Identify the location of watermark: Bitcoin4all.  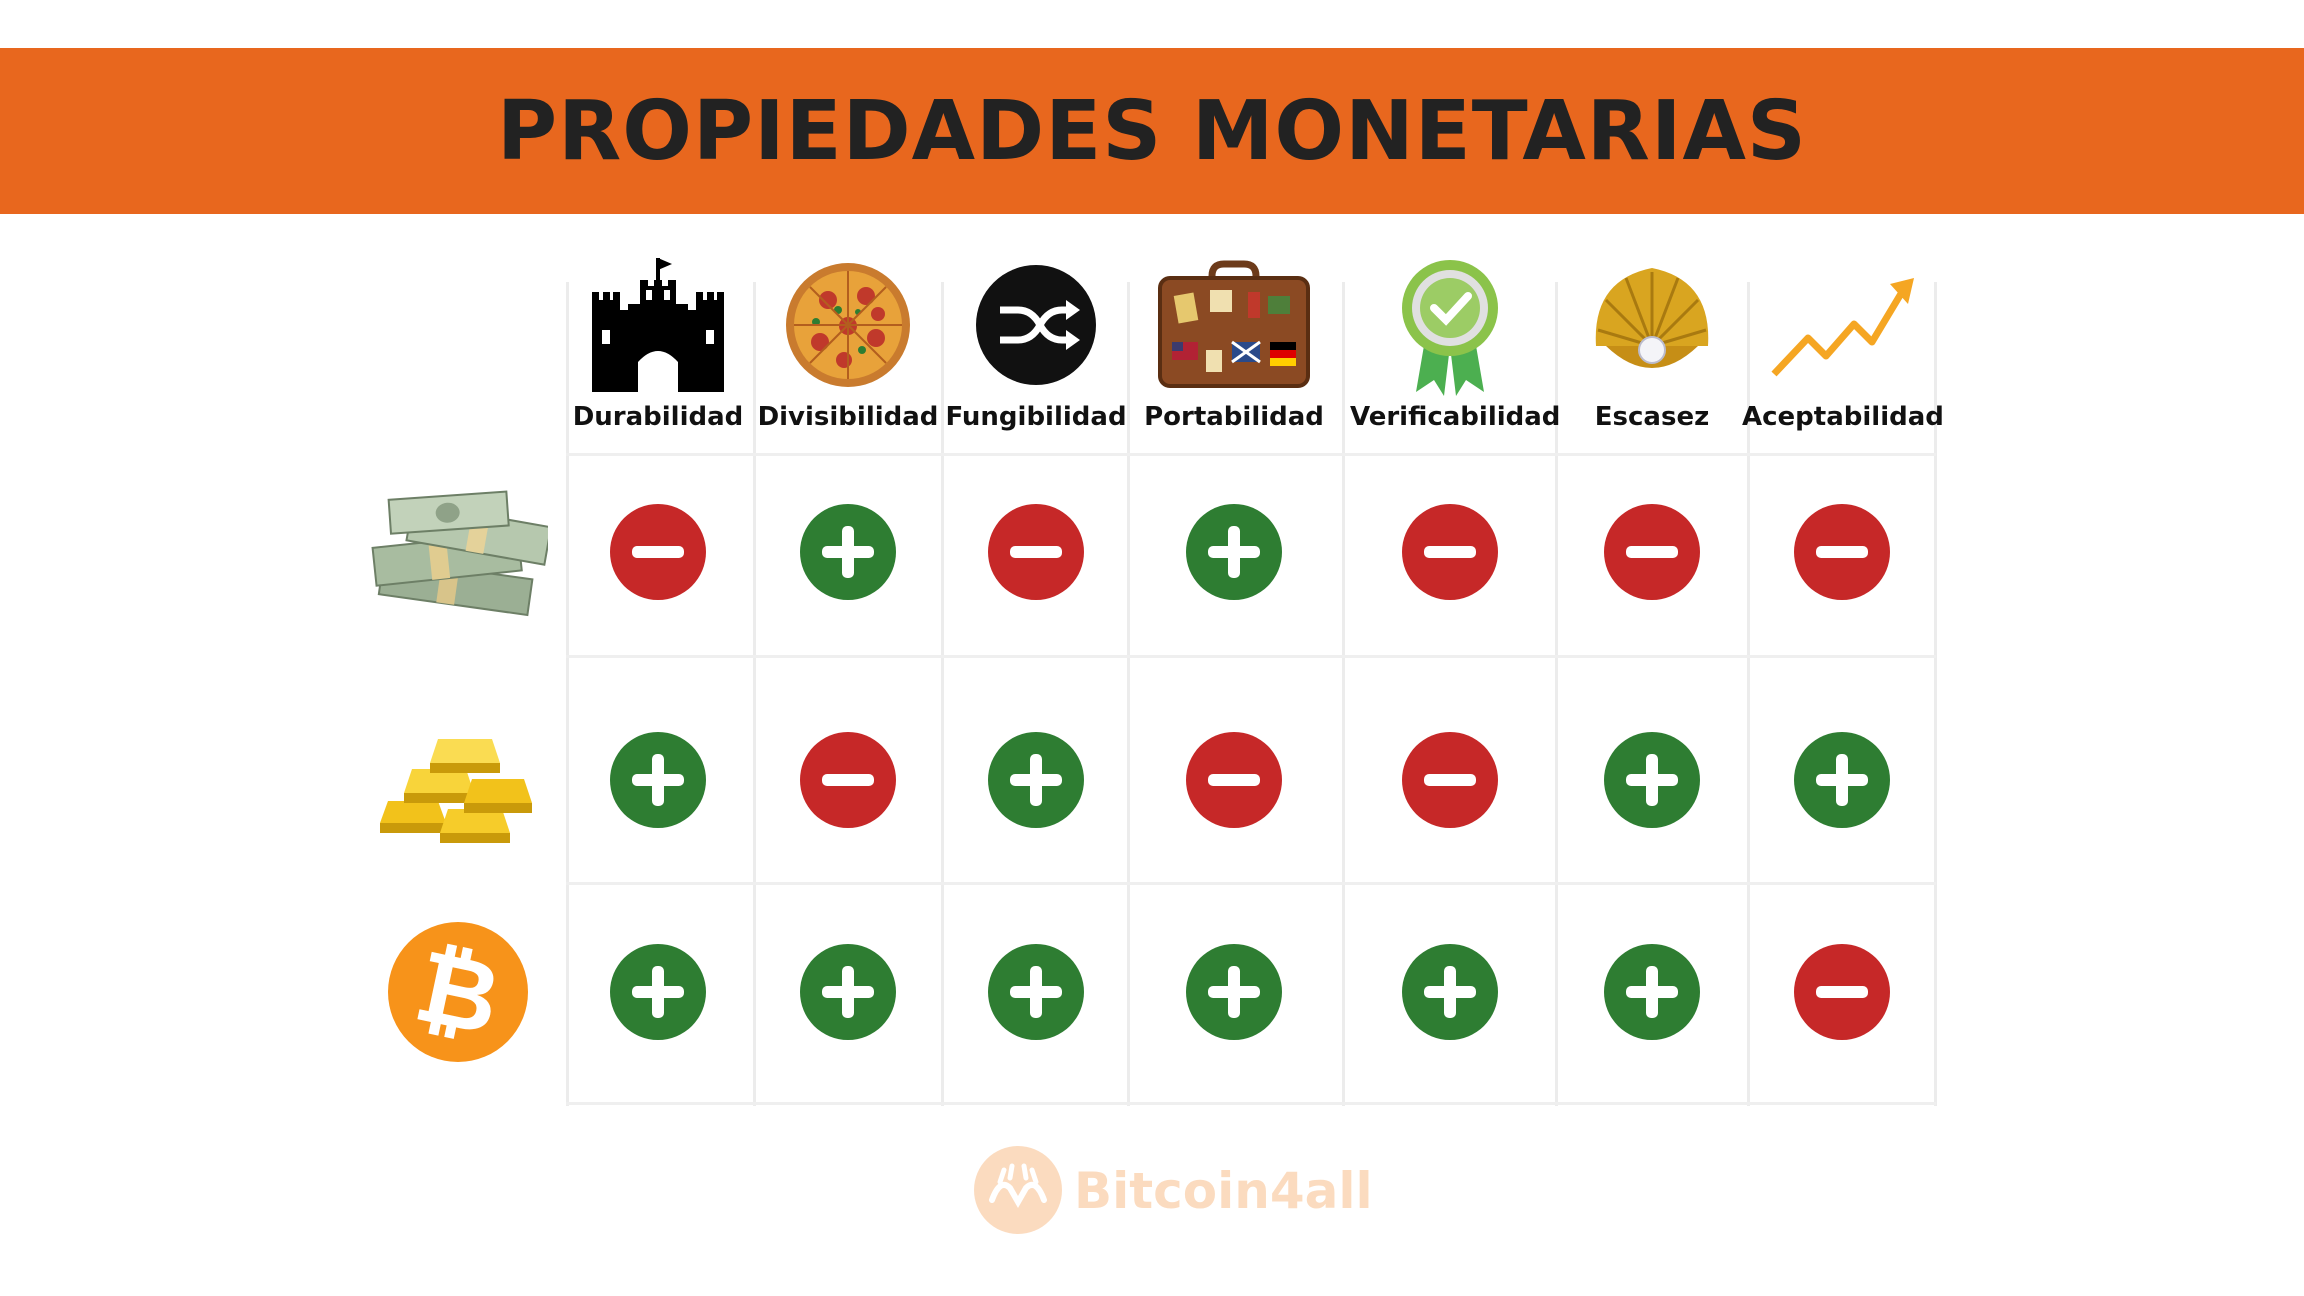
(1171, 1190).